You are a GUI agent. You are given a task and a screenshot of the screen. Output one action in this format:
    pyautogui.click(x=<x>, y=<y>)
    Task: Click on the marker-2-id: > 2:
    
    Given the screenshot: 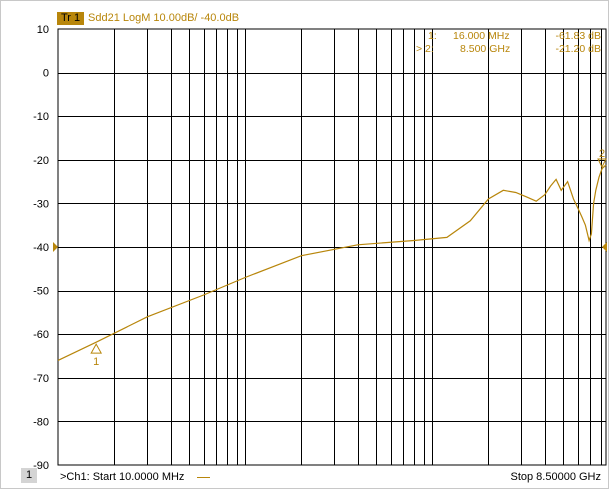 What is the action you would take?
    pyautogui.click(x=425, y=49)
    